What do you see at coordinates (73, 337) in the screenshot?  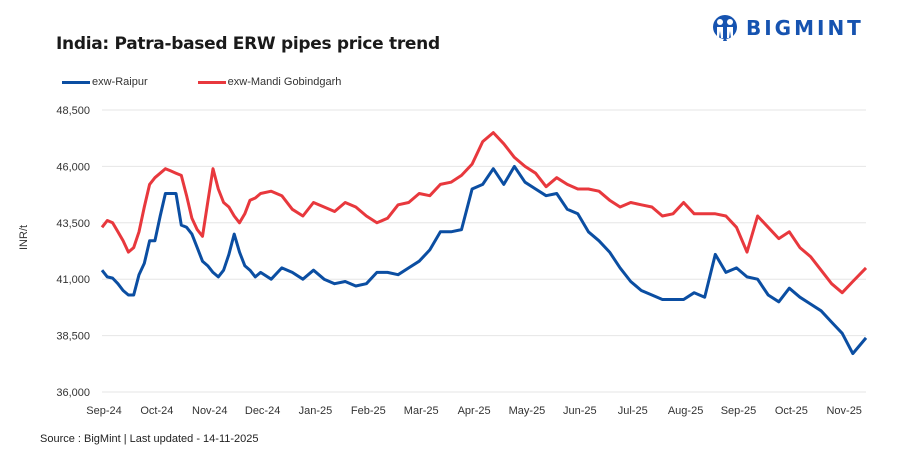 I see `y-tick-label: 38,500` at bounding box center [73, 337].